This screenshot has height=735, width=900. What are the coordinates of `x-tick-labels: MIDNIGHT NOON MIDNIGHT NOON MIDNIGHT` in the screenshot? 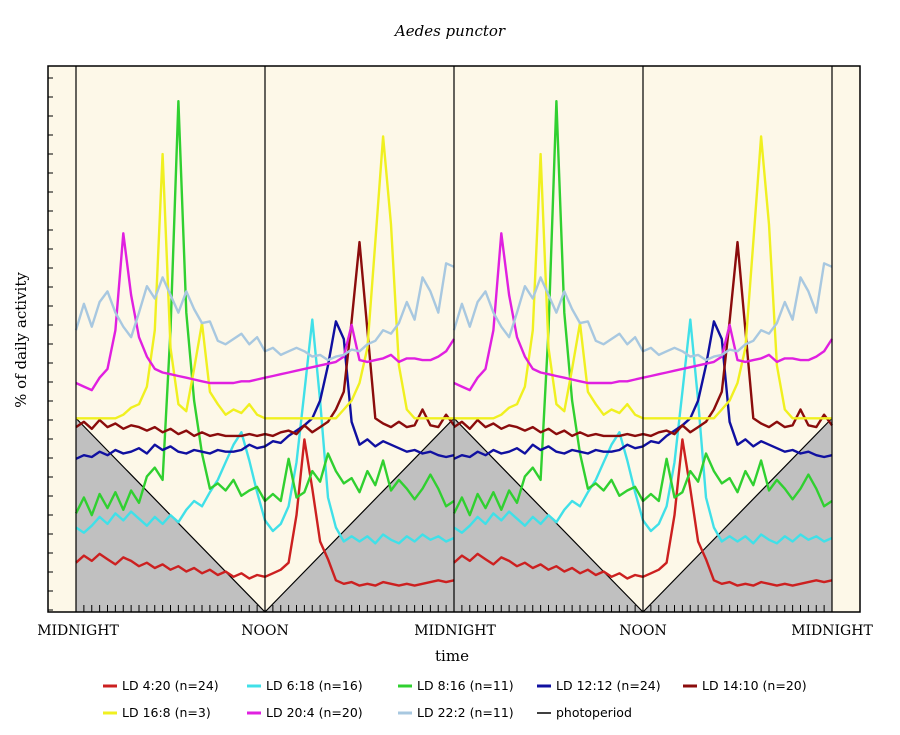 It's located at (455, 631).